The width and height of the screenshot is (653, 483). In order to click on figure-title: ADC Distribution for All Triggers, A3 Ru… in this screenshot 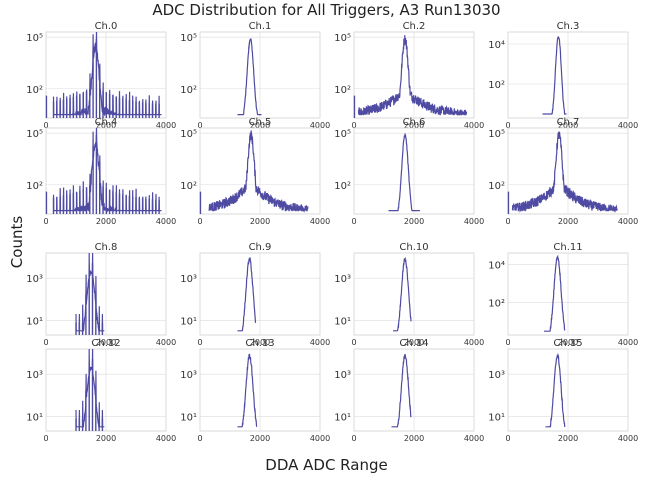, I will do `click(326, 10)`.